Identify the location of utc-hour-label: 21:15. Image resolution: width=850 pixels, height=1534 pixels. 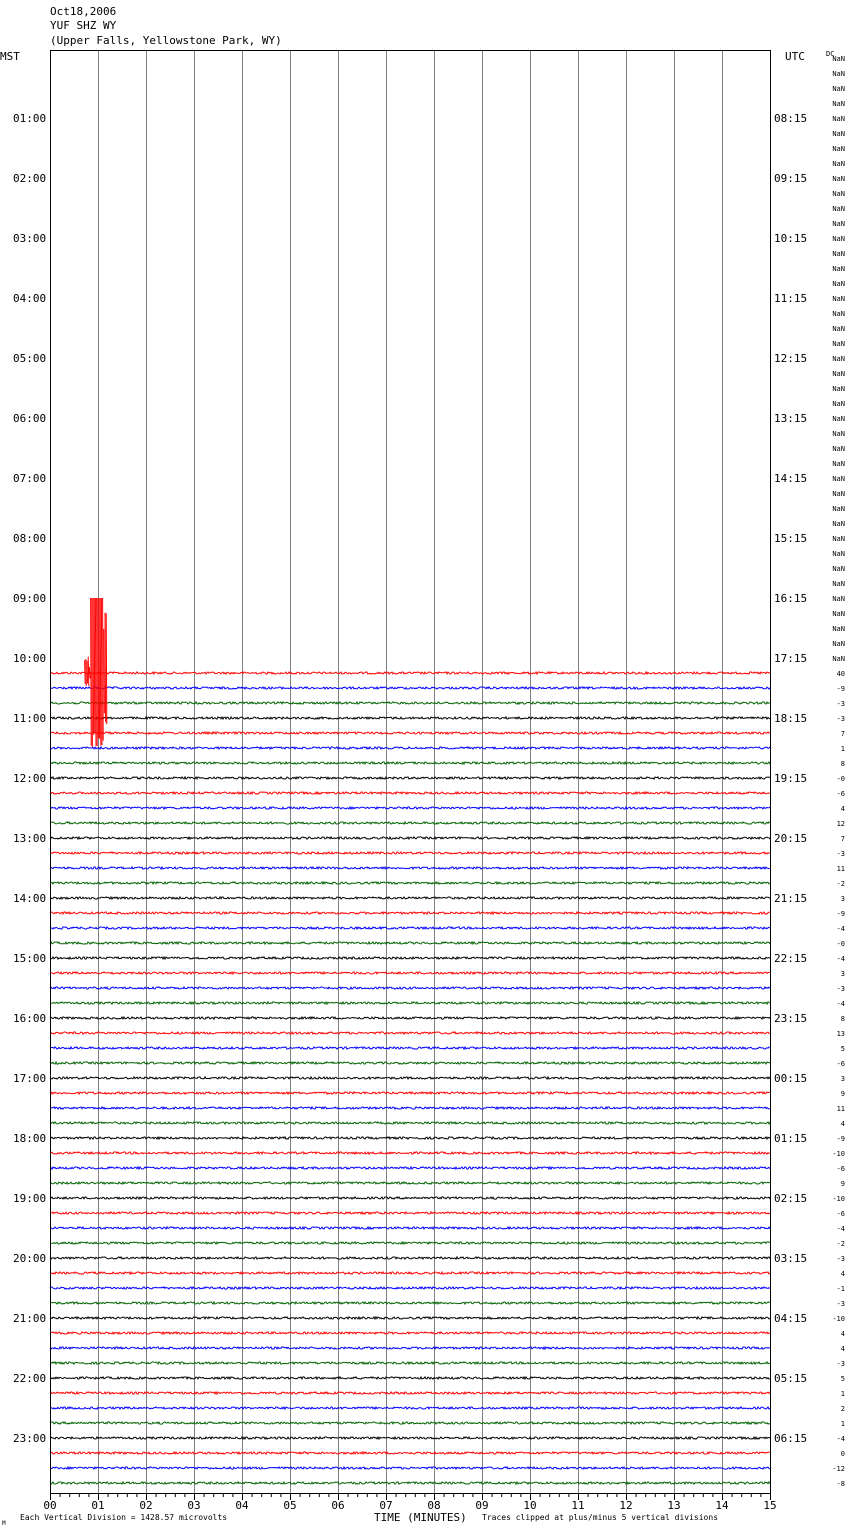
(790, 898).